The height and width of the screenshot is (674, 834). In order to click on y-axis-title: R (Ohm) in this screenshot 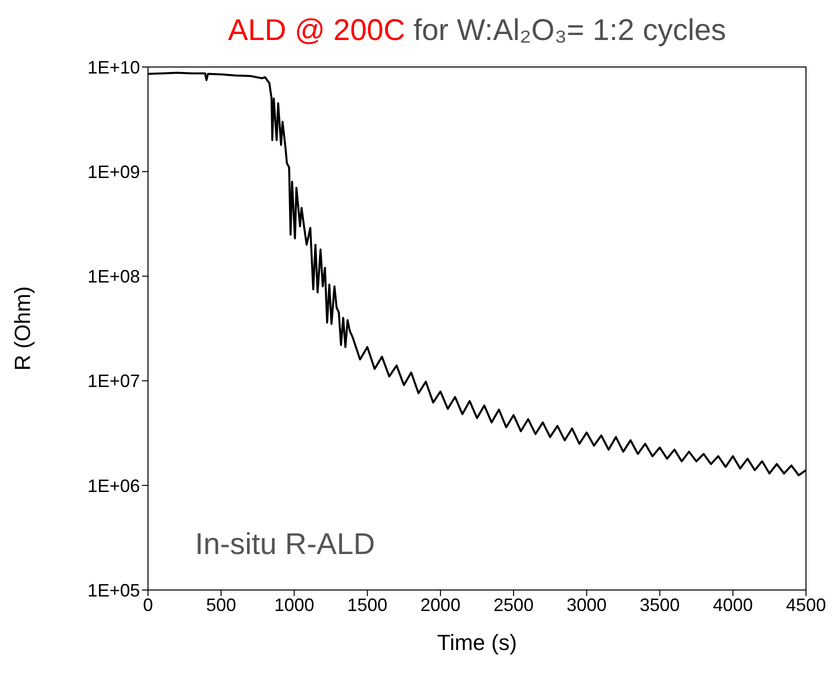, I will do `click(22, 328)`.